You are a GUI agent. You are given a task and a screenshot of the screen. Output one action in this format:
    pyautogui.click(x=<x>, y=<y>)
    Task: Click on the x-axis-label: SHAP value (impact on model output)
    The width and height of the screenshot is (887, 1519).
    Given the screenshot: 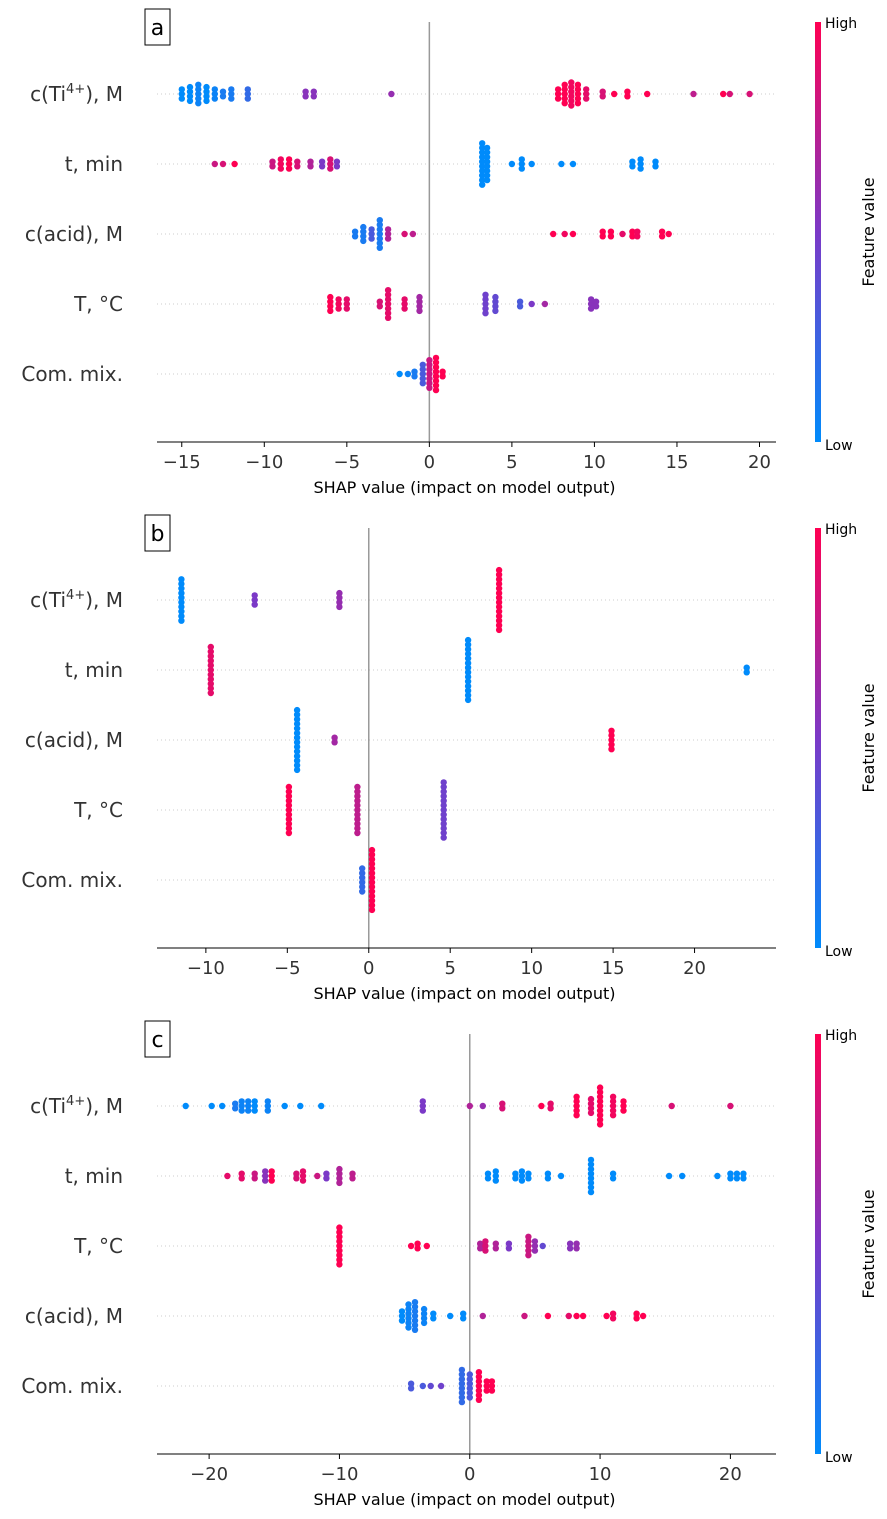 What is the action you would take?
    pyautogui.click(x=465, y=1499)
    